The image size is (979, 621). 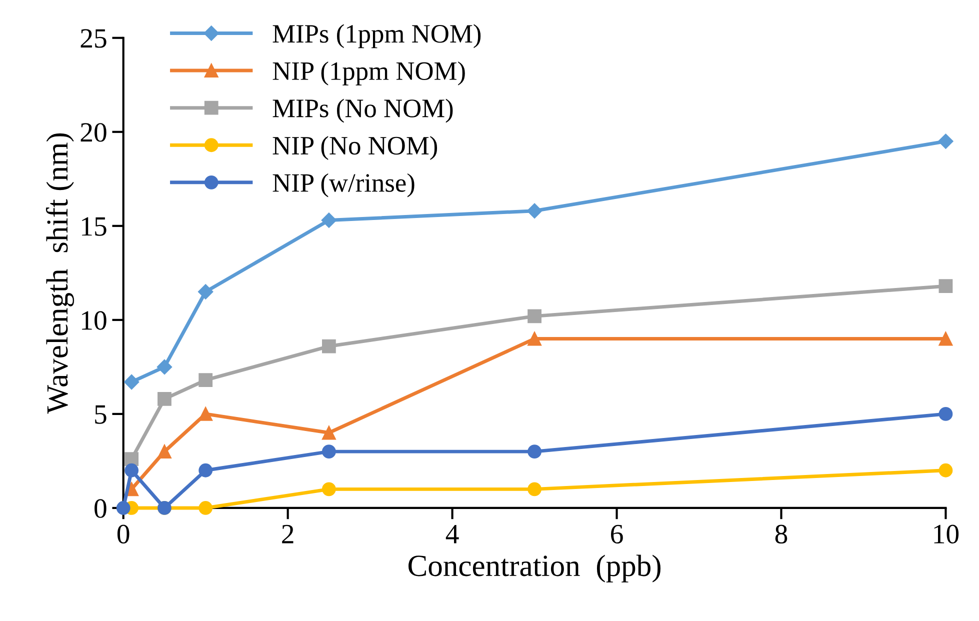 I want to click on x-tick-label: 2, so click(x=288, y=534).